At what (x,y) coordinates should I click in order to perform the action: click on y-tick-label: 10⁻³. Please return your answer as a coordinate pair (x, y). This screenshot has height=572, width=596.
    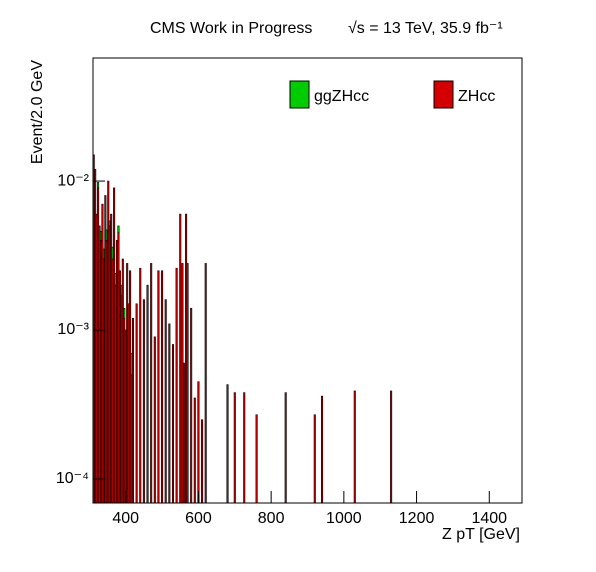
    Looking at the image, I should click on (73, 329).